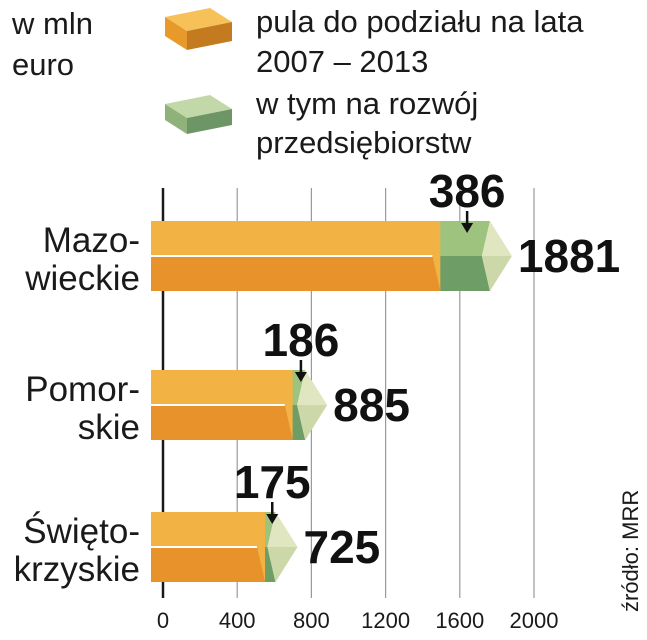 The width and height of the screenshot is (647, 640). Describe the element at coordinates (534, 620) in the screenshot. I see `x-tick-label: 2000` at that location.